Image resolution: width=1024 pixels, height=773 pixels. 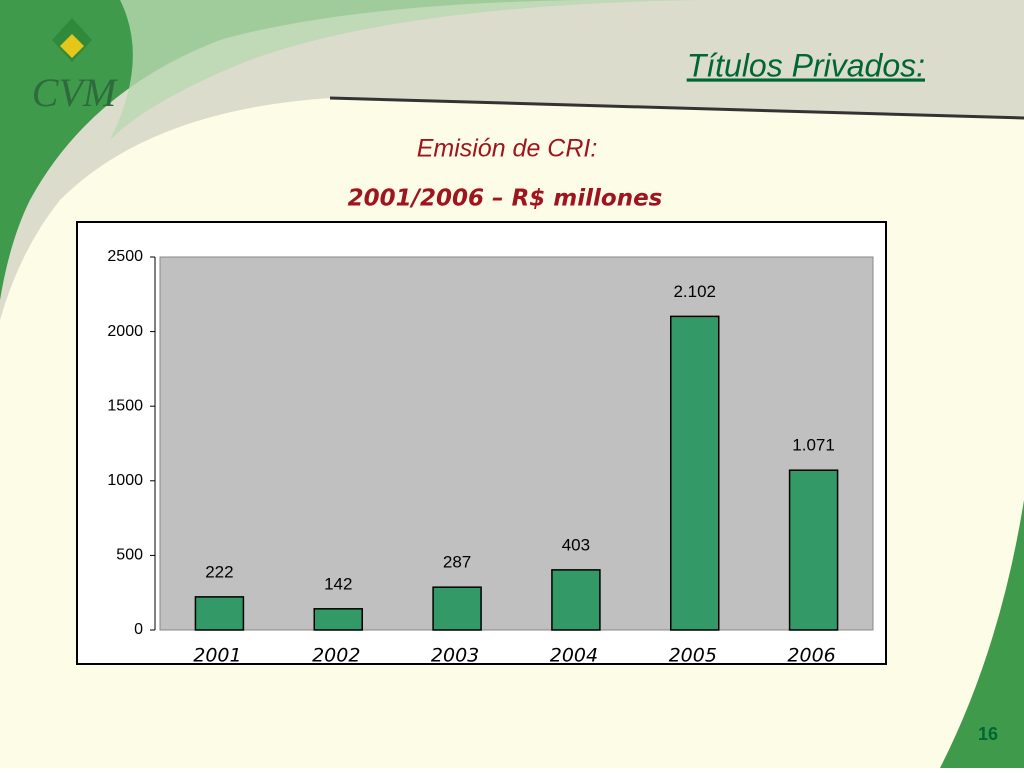 What do you see at coordinates (576, 544) in the screenshot?
I see `value-label: 403` at bounding box center [576, 544].